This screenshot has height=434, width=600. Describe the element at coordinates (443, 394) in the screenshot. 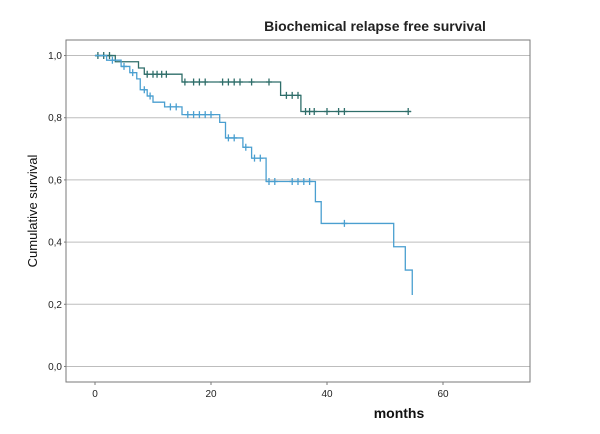

I see `x-tick-label: 60` at that location.